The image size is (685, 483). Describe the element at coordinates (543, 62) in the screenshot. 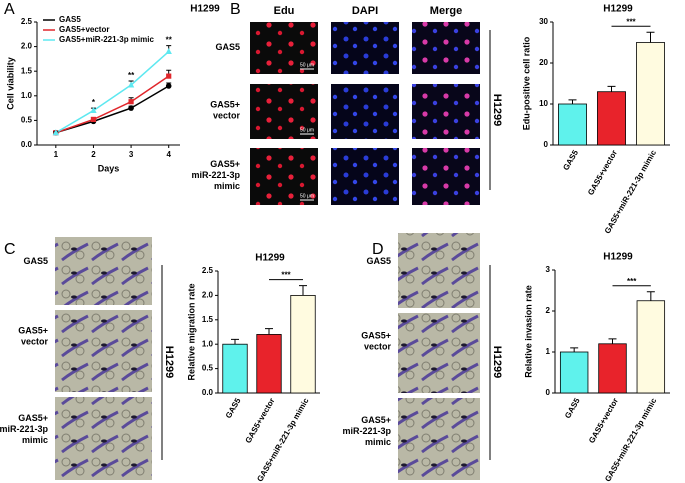

I see `y-tick-label: 20` at that location.